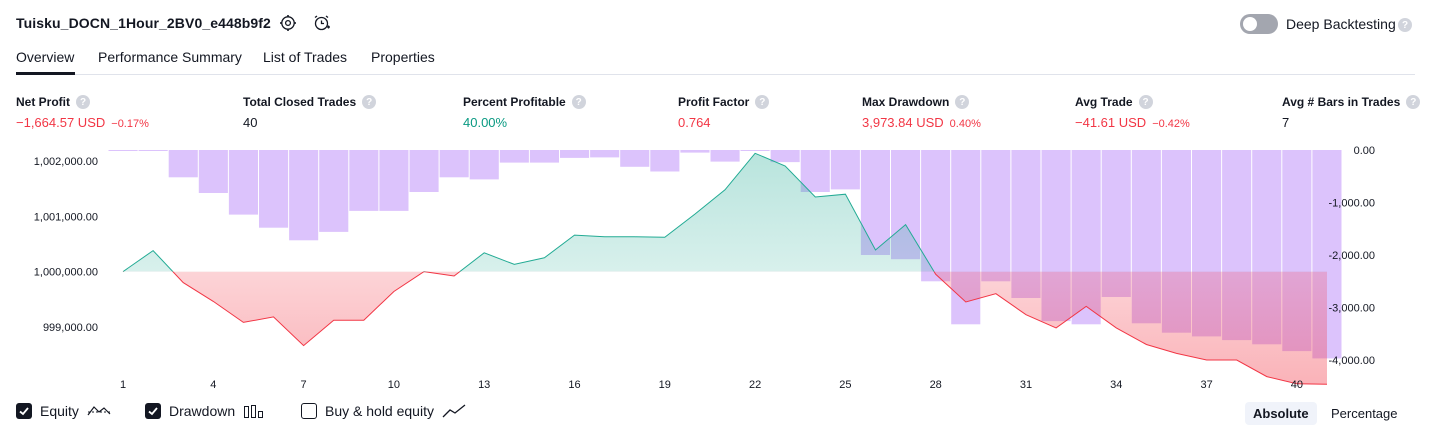 The width and height of the screenshot is (1431, 438). What do you see at coordinates (906, 102) in the screenshot?
I see `metric-label: Max Drawdown` at bounding box center [906, 102].